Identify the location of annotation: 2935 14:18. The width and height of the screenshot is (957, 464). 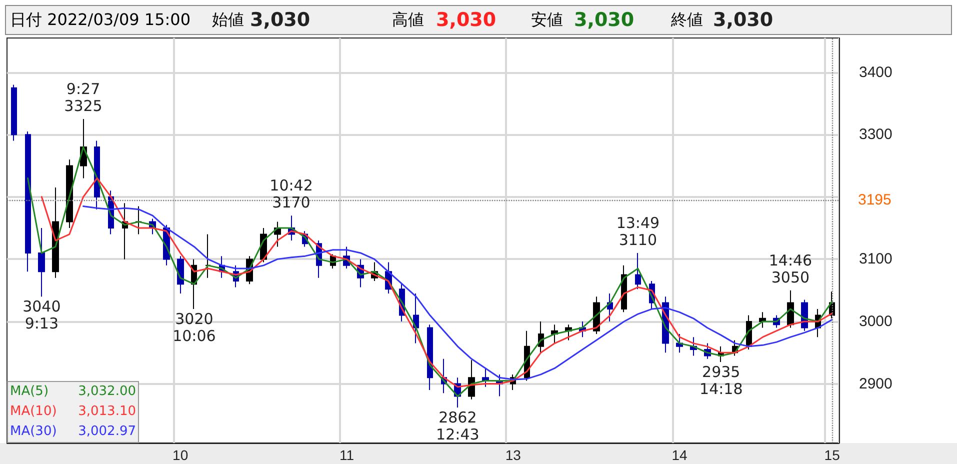
(721, 380).